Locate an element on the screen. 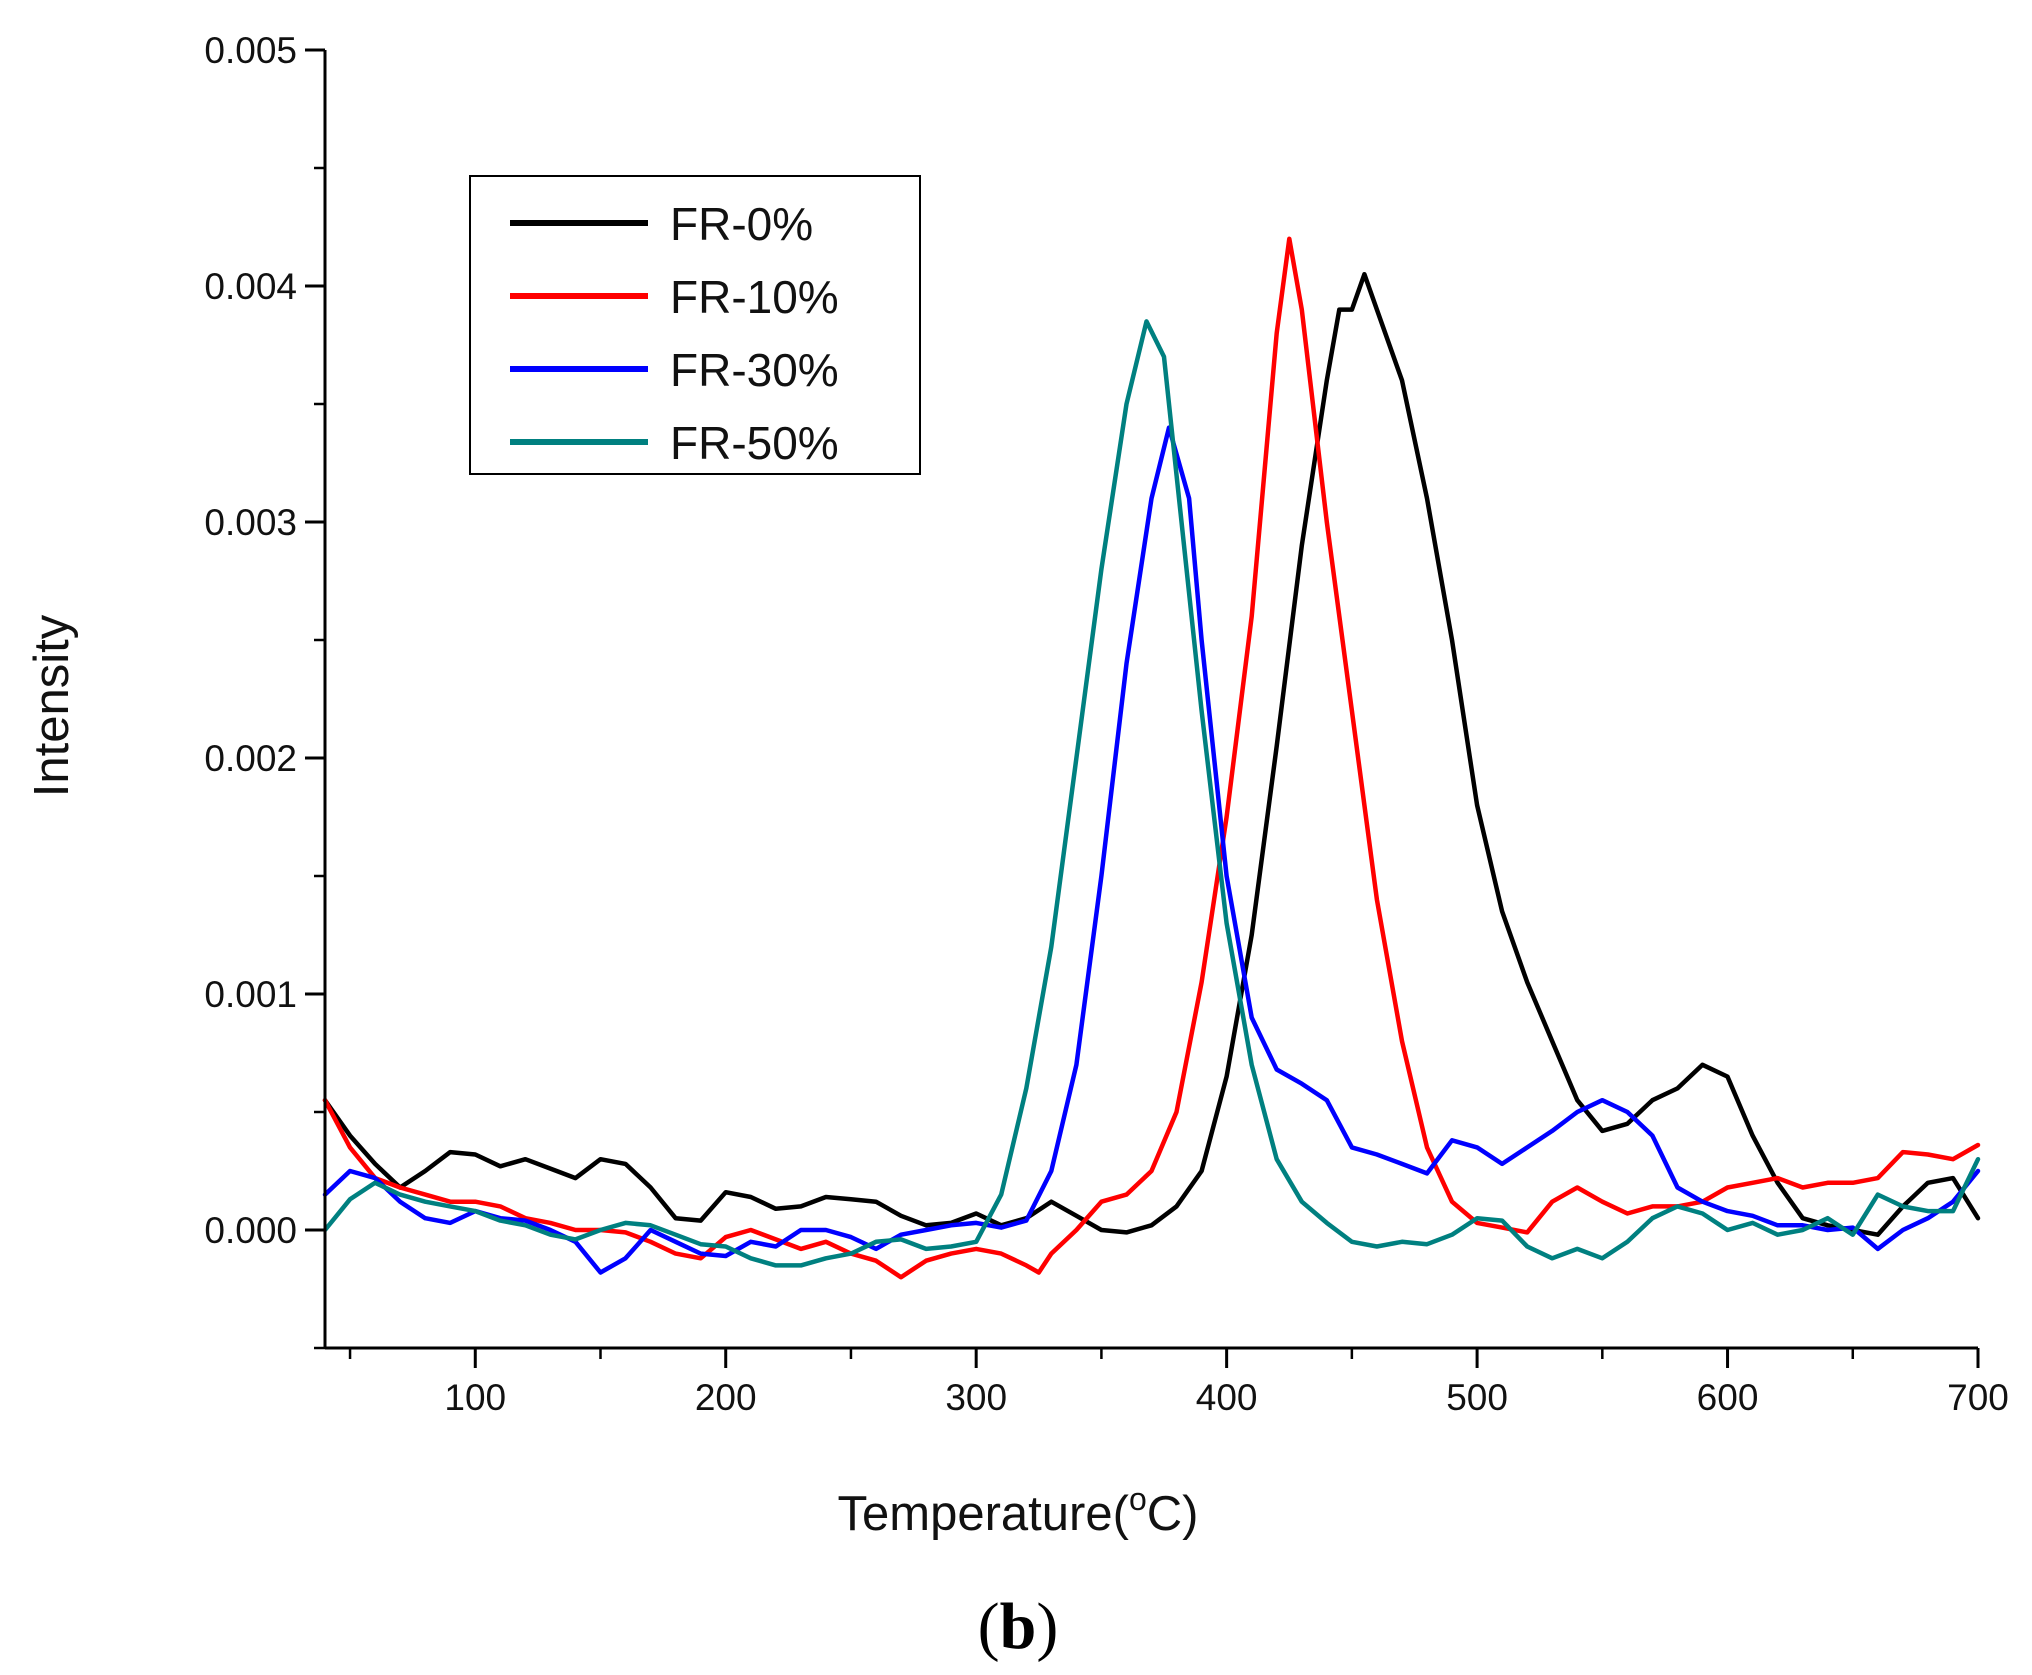 The height and width of the screenshot is (1675, 2032). x-axis-title: Temperature(oC) is located at coordinates (1018, 1511).